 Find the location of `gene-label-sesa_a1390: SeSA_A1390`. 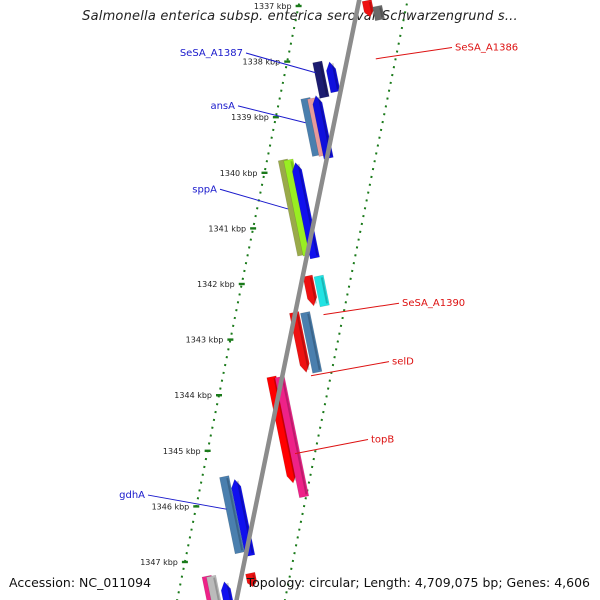

gene-label-sesa_a1390: SeSA_A1390 is located at coordinates (394, 307).